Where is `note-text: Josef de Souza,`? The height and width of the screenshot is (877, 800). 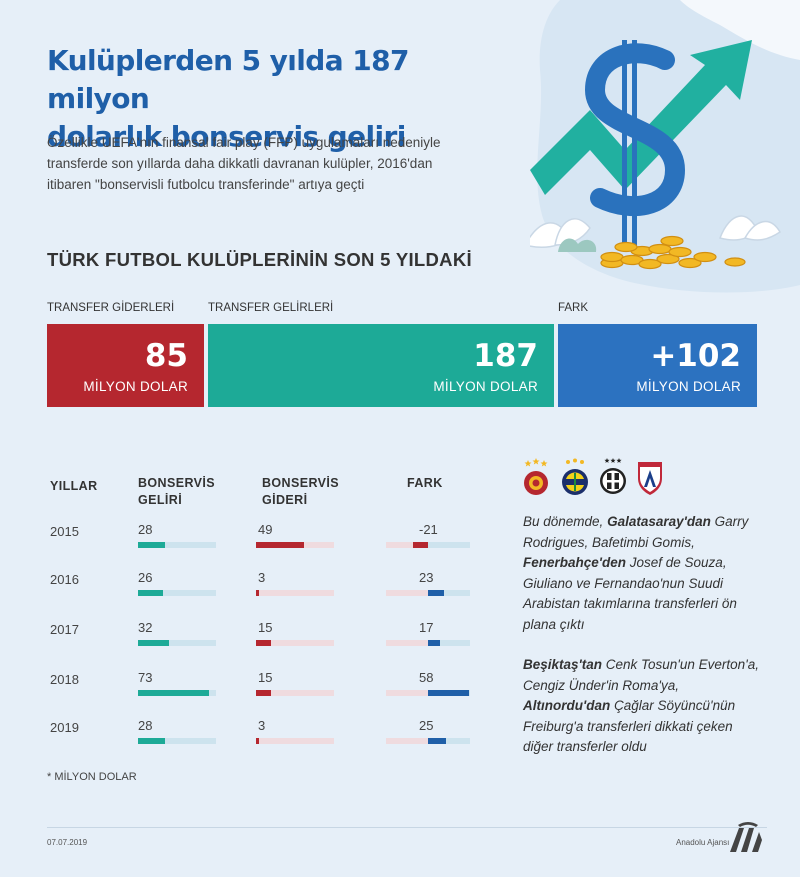
note-text: Josef de Souza, is located at coordinates (676, 562).